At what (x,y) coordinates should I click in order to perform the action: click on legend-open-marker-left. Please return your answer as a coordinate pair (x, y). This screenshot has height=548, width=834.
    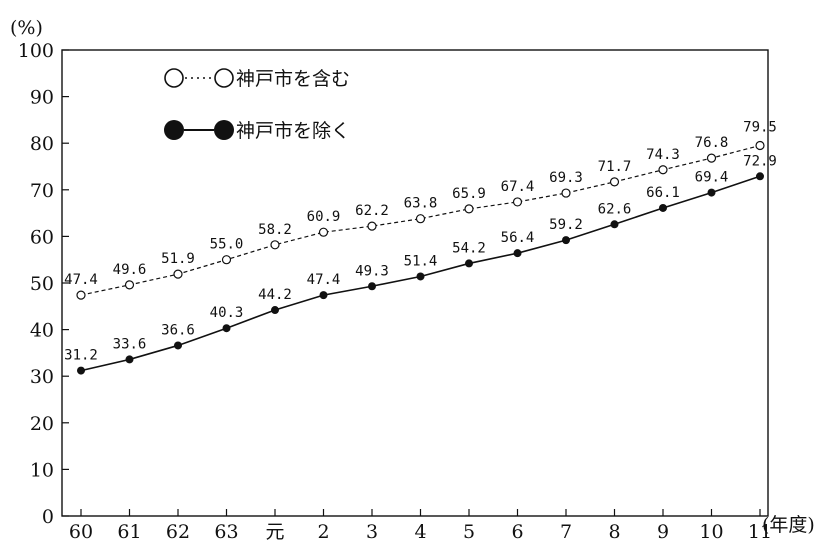
    Looking at the image, I should click on (174, 78).